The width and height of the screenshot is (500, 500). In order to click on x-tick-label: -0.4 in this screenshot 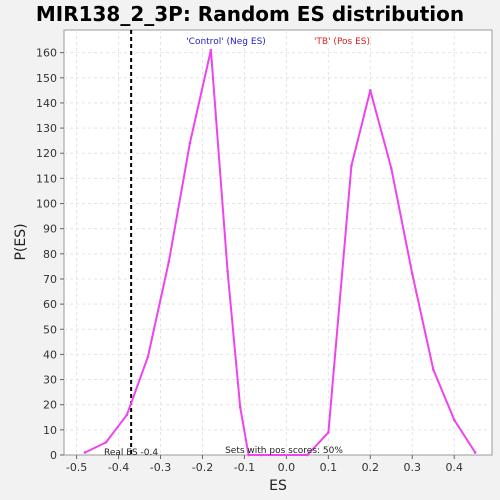, I will do `click(118, 467)`.